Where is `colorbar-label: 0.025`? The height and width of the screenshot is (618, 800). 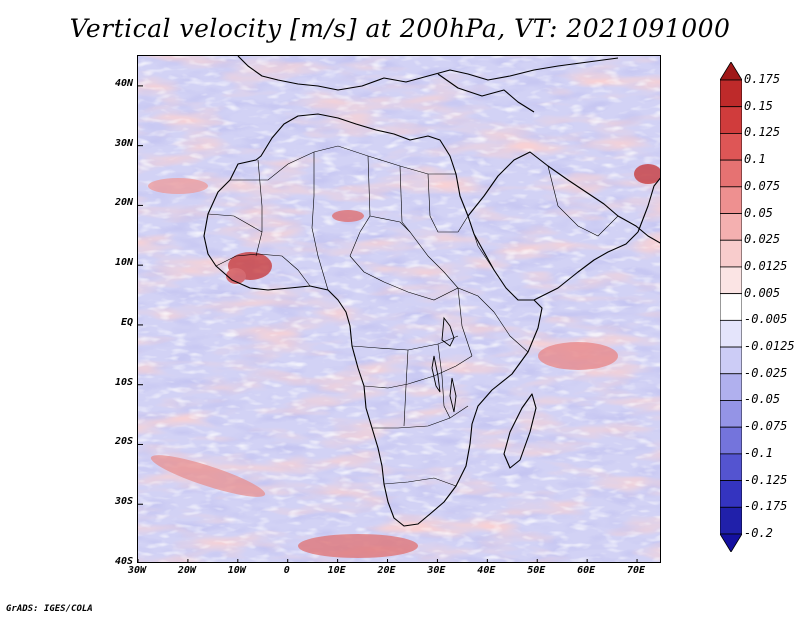
colorbar-label: 0.025 is located at coordinates (762, 239).